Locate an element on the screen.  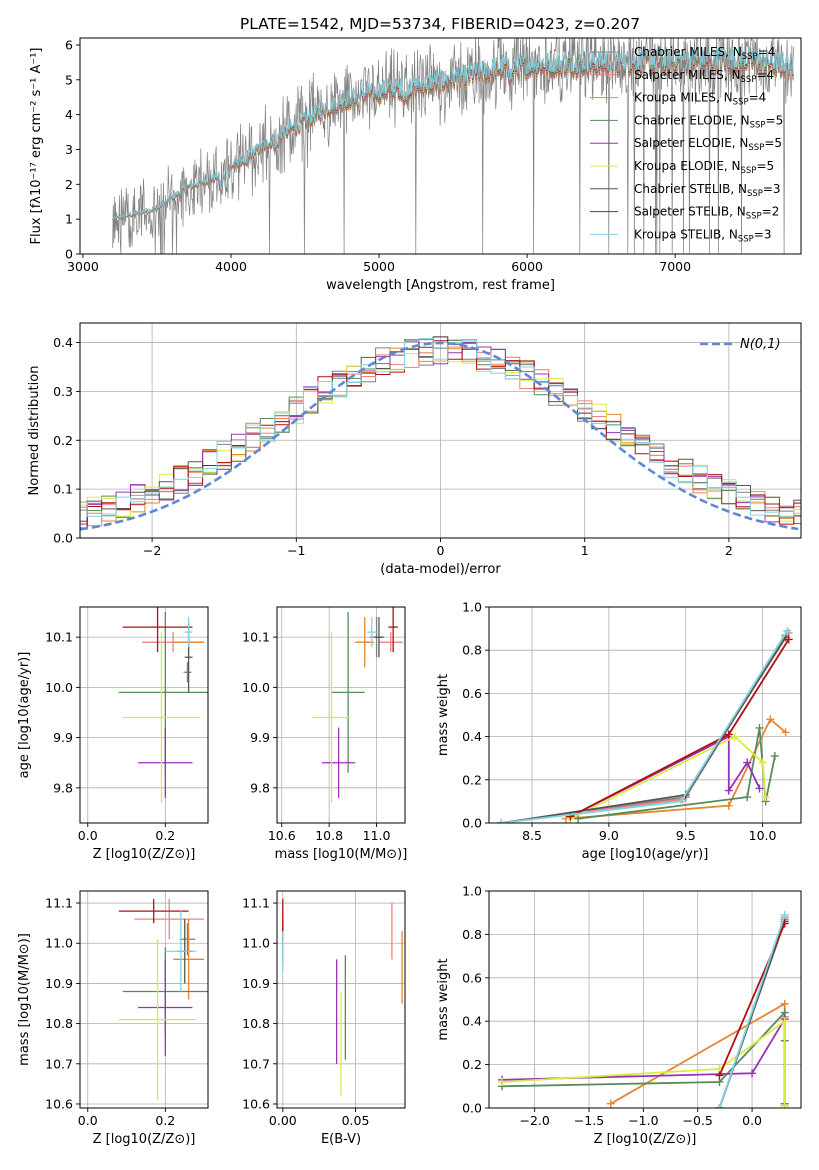
x-tick-label: −2 is located at coordinates (152, 550).